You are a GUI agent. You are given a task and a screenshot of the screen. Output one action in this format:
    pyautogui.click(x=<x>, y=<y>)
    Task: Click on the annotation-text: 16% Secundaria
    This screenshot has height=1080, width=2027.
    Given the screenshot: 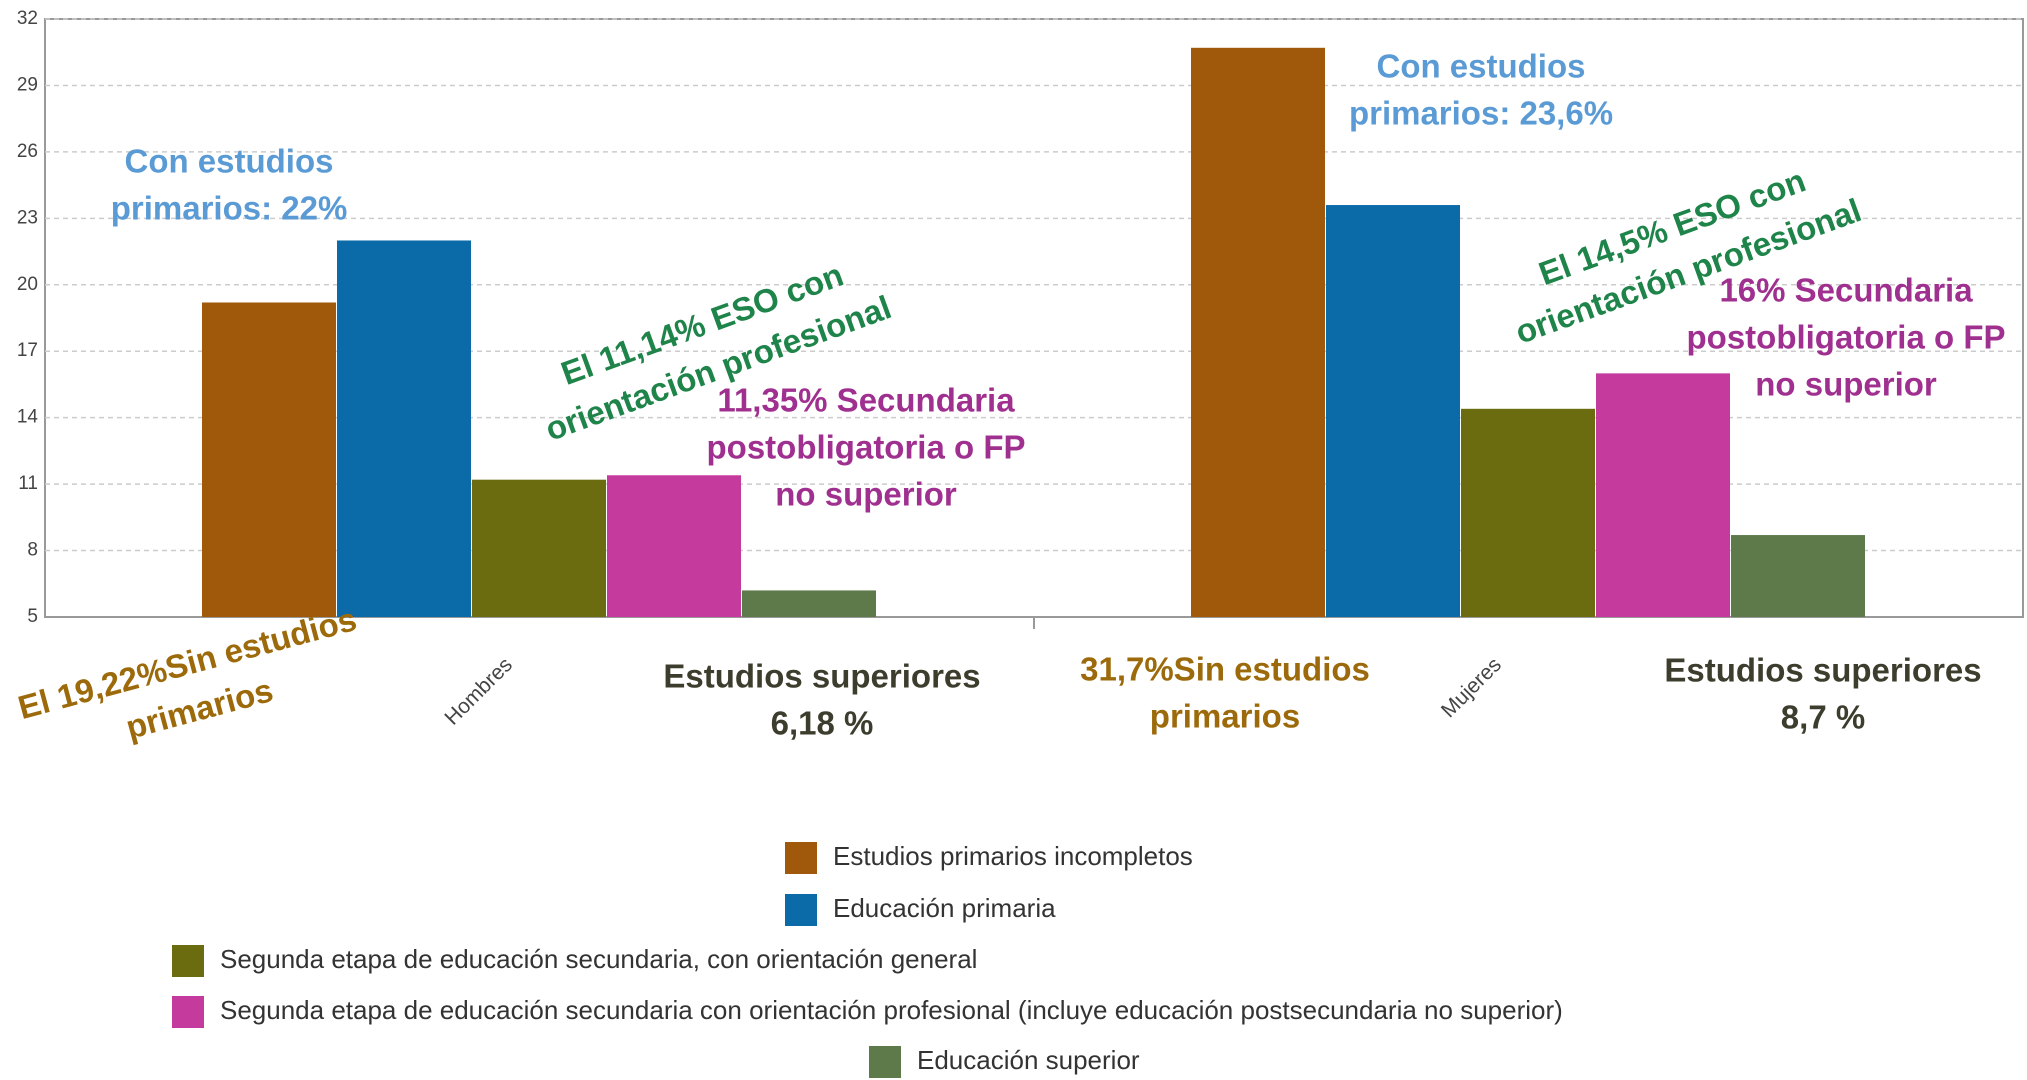 What is the action you would take?
    pyautogui.click(x=1846, y=290)
    